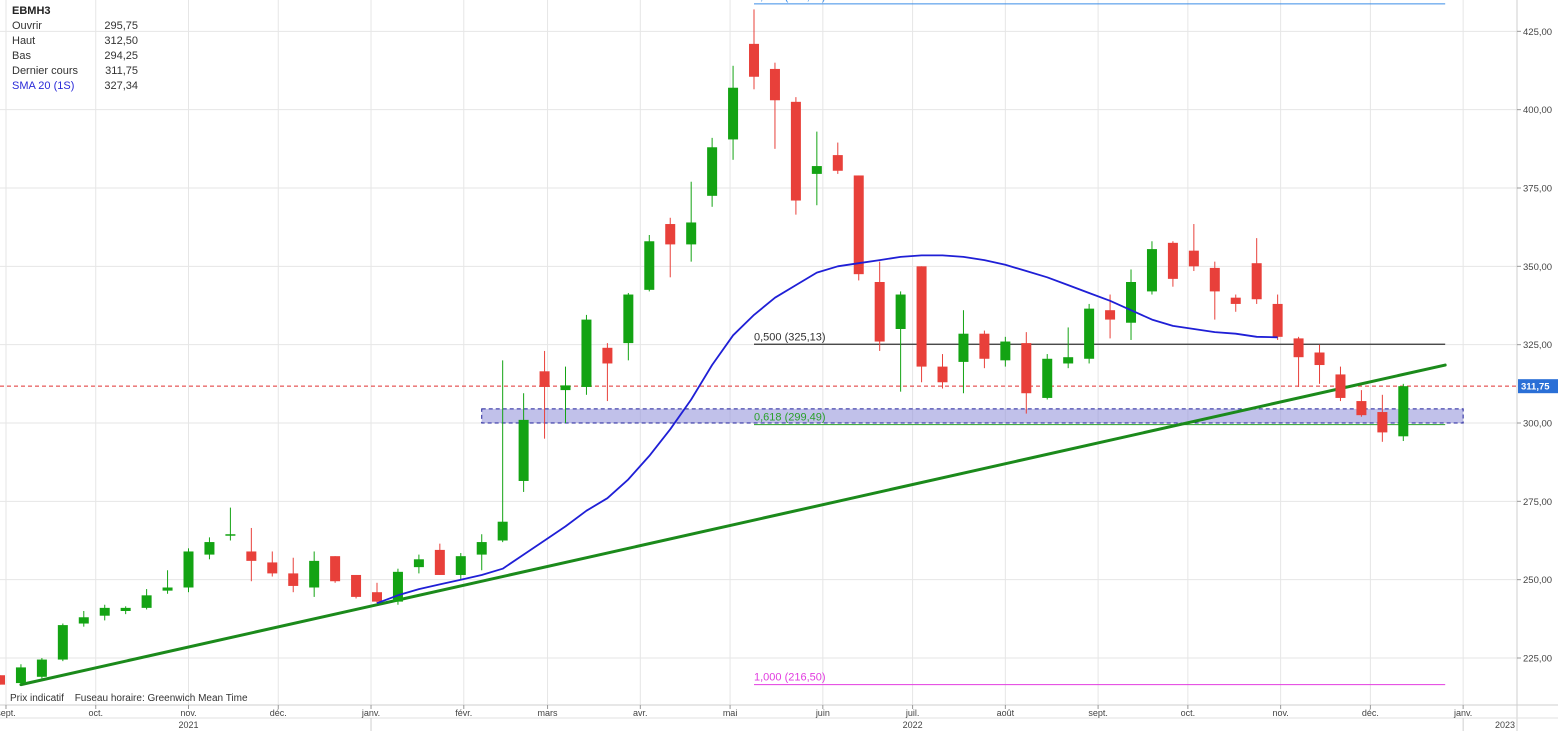  I want to click on y-tick-label: 250,00, so click(1537, 580).